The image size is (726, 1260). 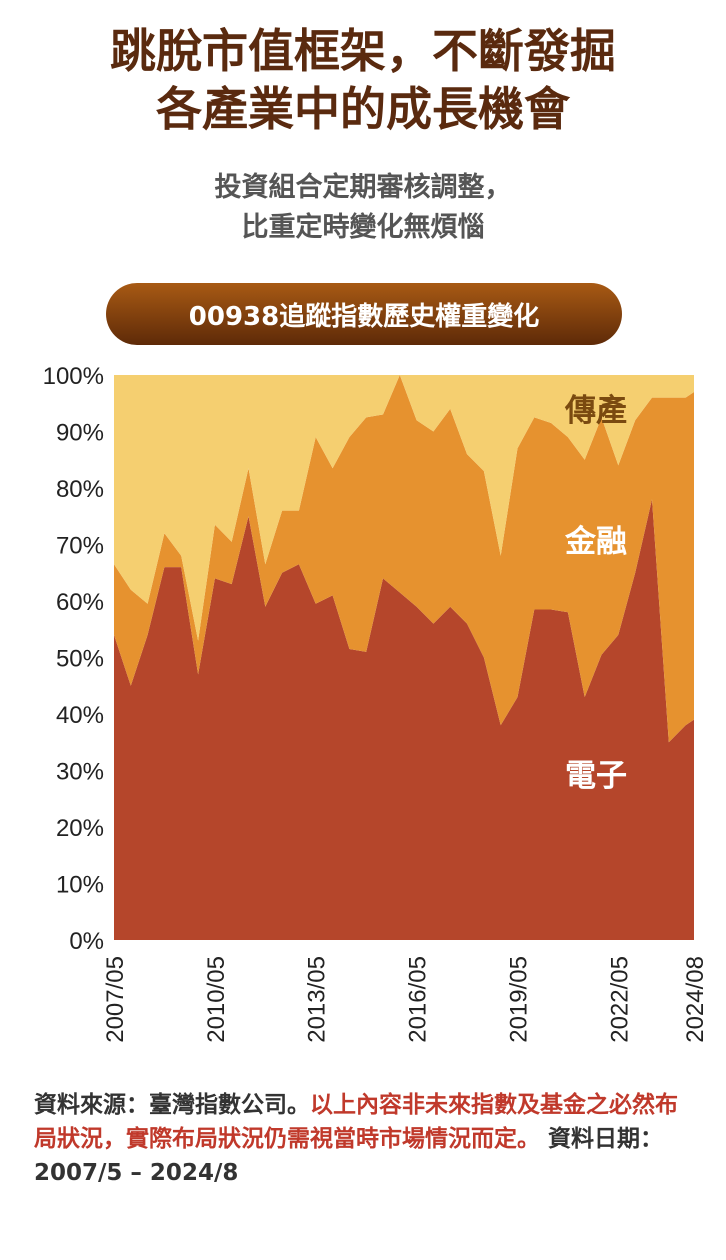 What do you see at coordinates (619, 999) in the screenshot?
I see `x-tick-label: 2022/05` at bounding box center [619, 999].